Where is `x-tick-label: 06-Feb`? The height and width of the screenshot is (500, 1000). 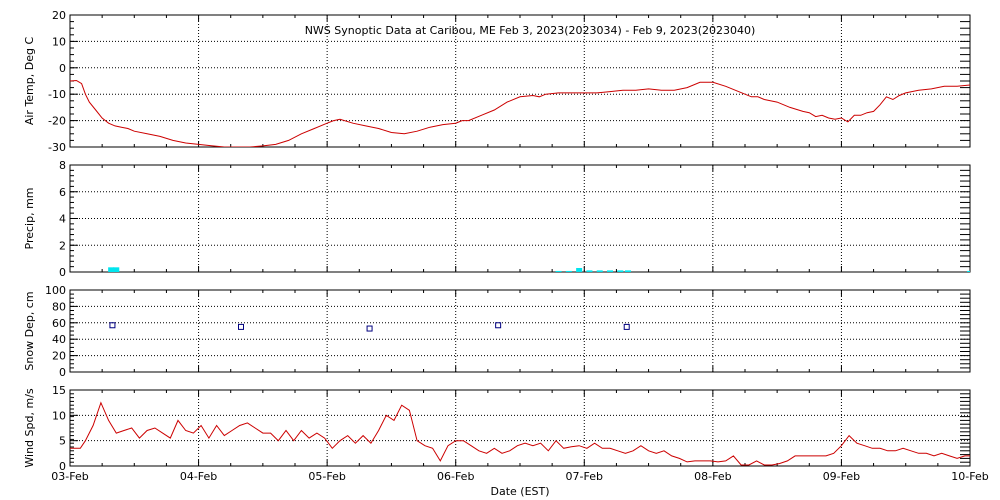 x-tick-label: 06-Feb is located at coordinates (455, 476).